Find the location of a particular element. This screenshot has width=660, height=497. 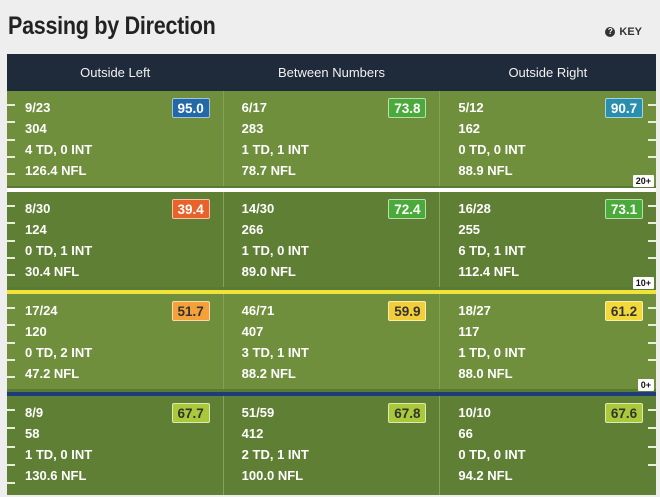

grade-badge: 73.8 is located at coordinates (407, 108).